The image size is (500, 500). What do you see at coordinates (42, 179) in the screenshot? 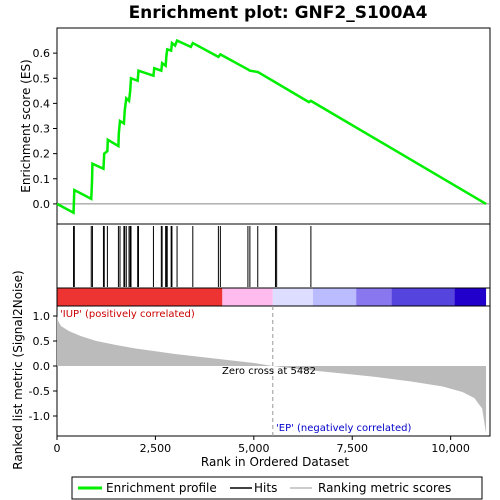
I see `es-y-tick-label: 0.1` at bounding box center [42, 179].